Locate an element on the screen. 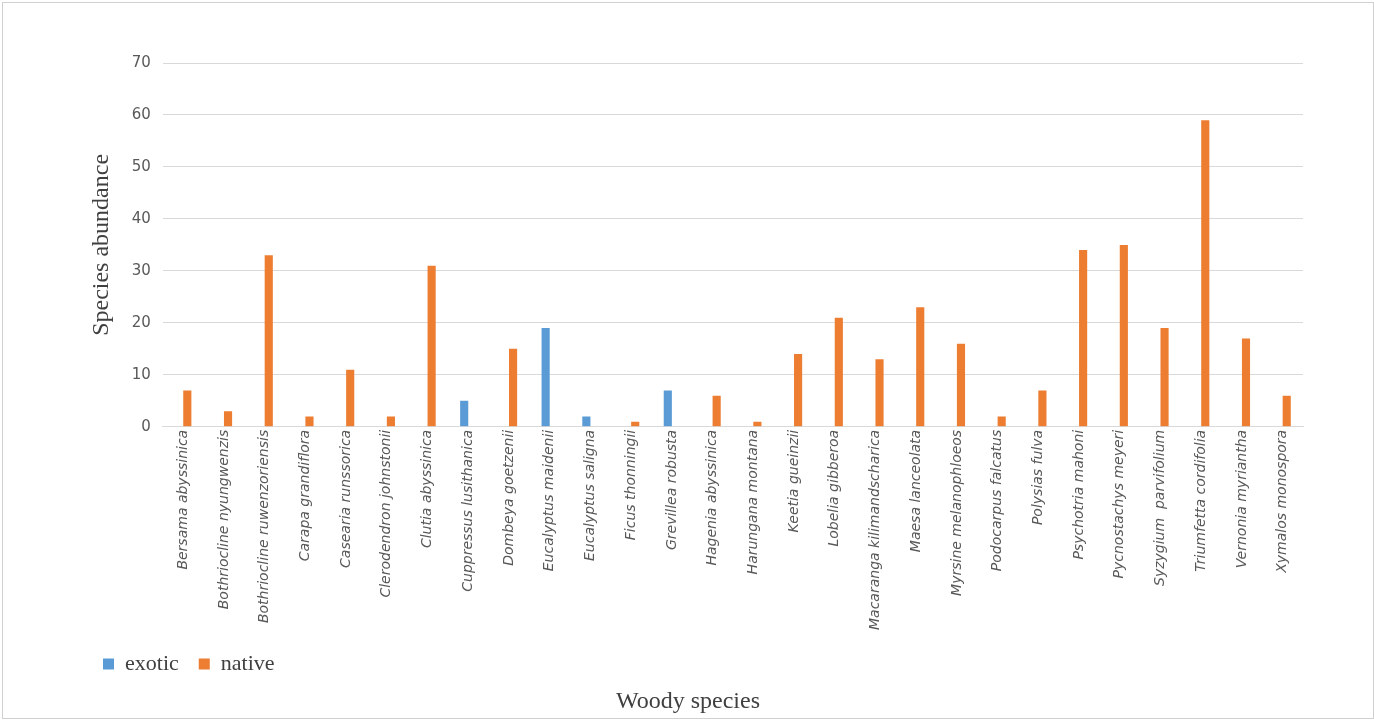 This screenshot has width=1374, height=721. x-tick-label: Maesa lanceolata is located at coordinates (914, 491).